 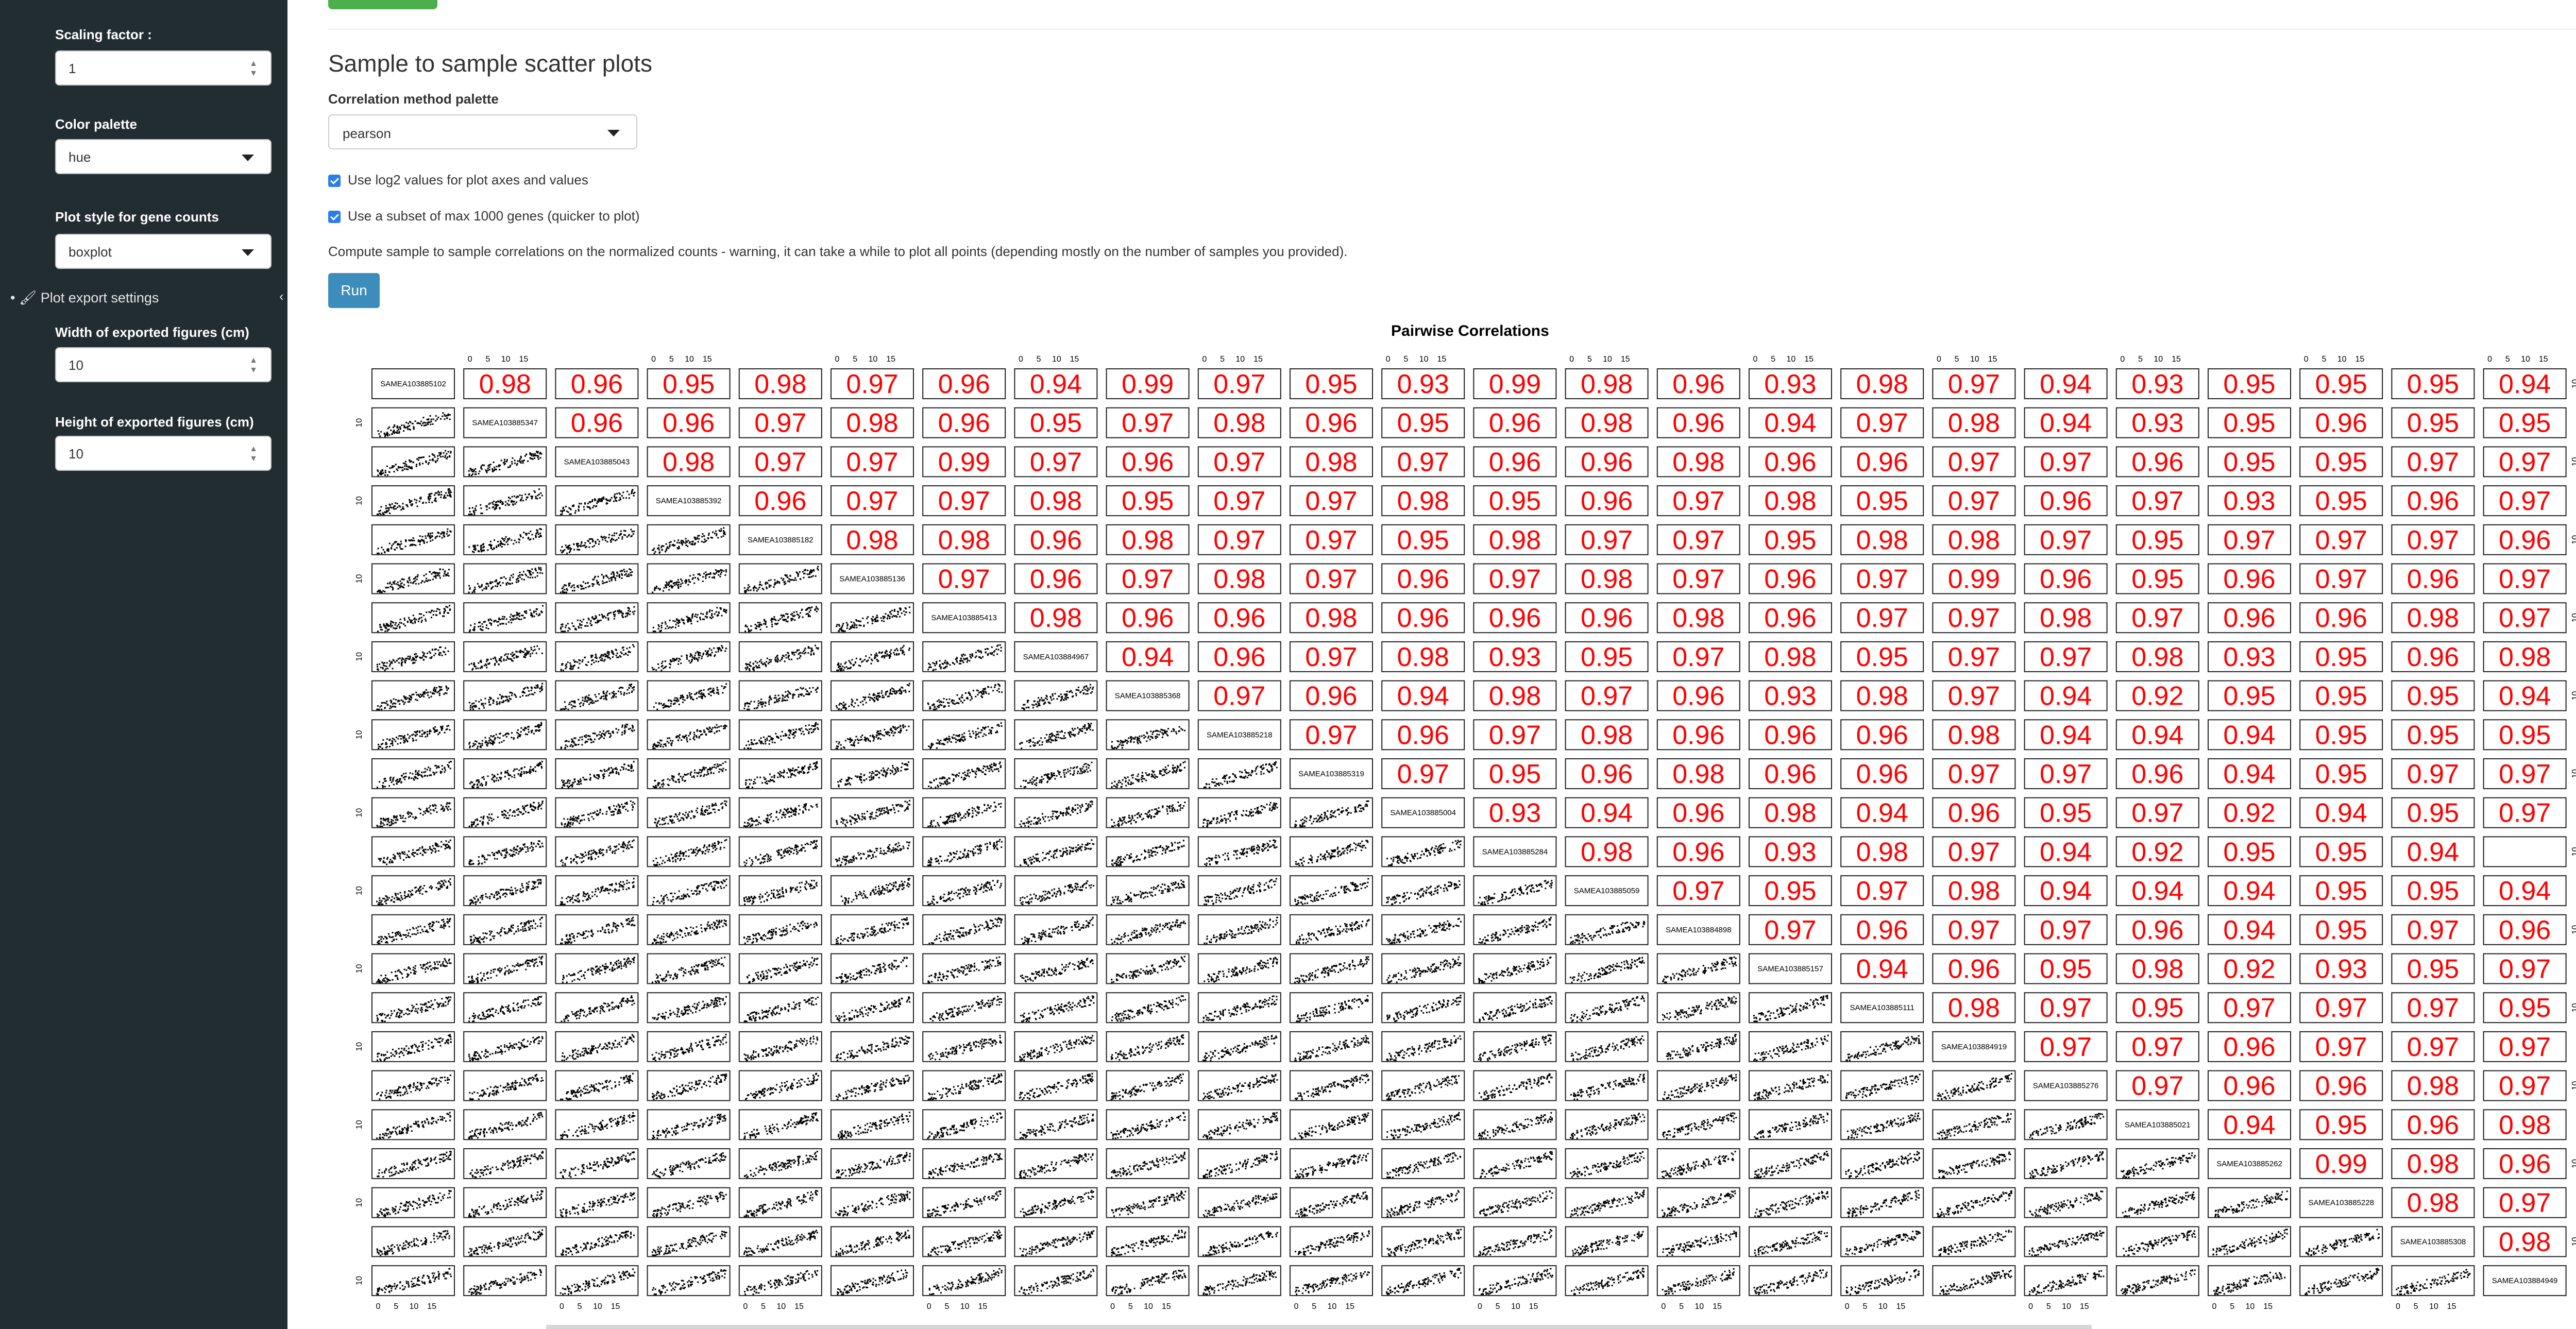 I want to click on correlation-value: 0.92, so click(x=2157, y=852).